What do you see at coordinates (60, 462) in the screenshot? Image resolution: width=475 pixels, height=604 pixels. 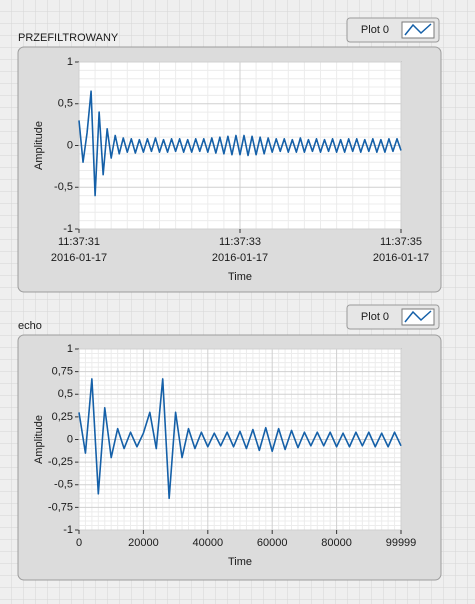 I see `y-tick-label: -0,25` at bounding box center [60, 462].